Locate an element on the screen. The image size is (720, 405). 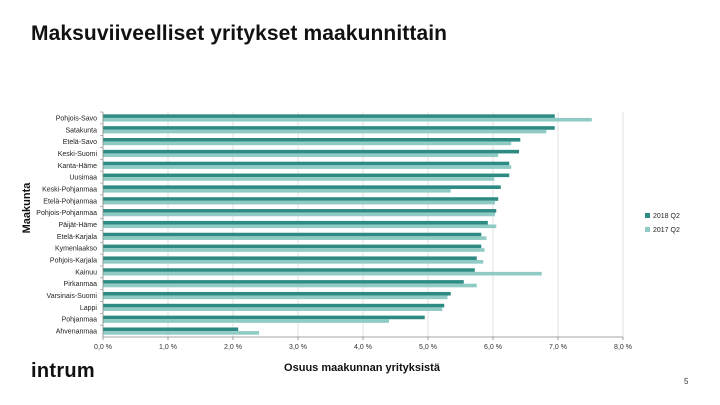
category-label: Keski-Suomi is located at coordinates (78, 154).